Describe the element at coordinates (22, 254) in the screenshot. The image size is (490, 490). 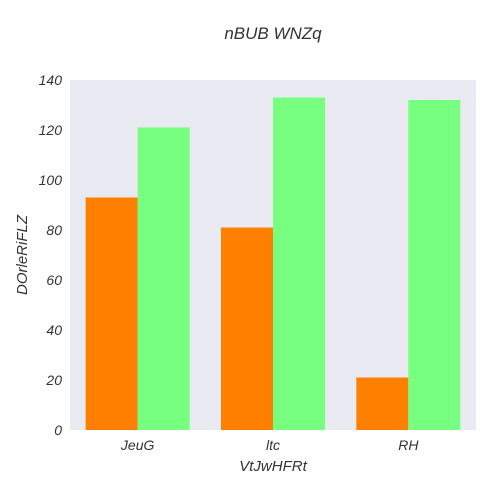
I see `y-axis-label: DOrleRiFLZ` at that location.